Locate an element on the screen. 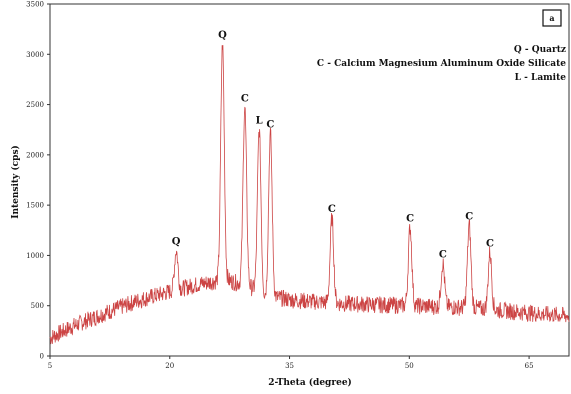  y-axis-label: Intensity (cps) is located at coordinates (15, 182).